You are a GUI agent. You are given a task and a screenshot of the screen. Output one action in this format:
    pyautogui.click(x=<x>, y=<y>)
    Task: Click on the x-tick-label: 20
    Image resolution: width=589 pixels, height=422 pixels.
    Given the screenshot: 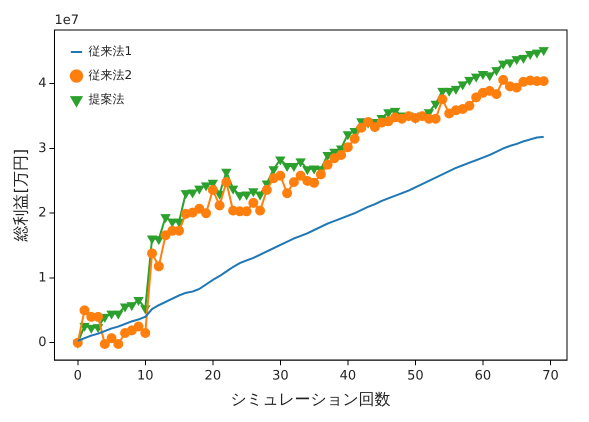 What is the action you would take?
    pyautogui.click(x=213, y=376)
    